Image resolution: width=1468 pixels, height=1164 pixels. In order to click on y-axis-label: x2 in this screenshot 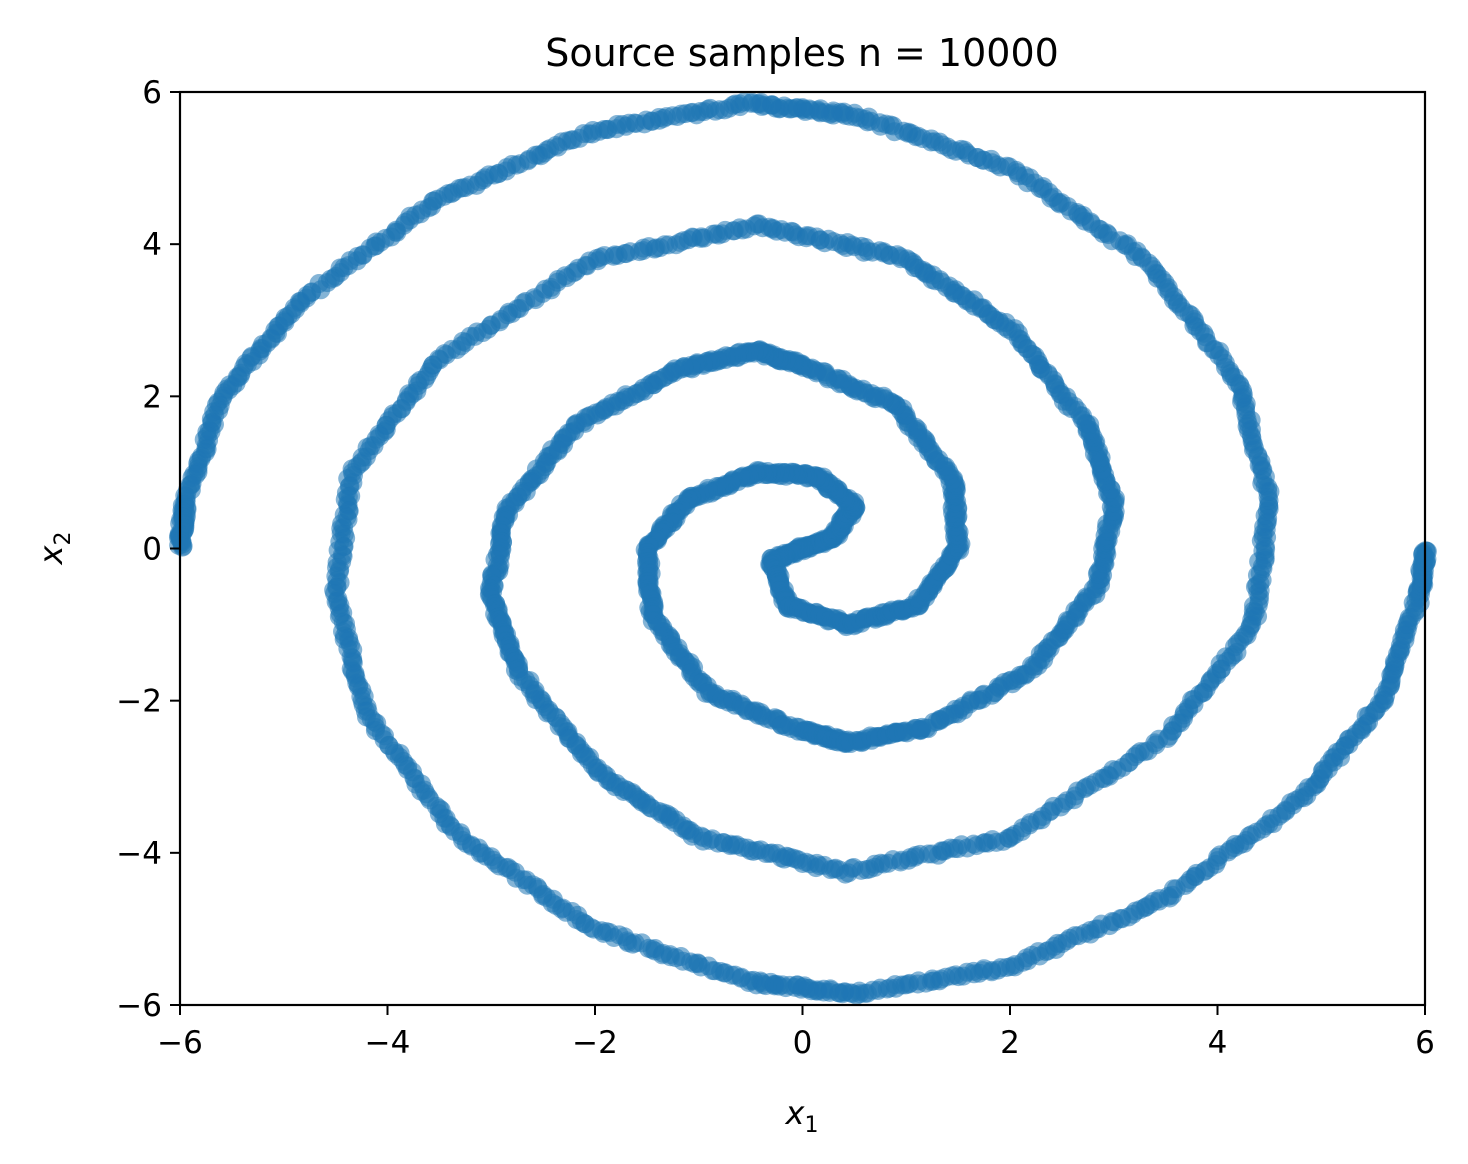, I will do `click(54, 549)`.